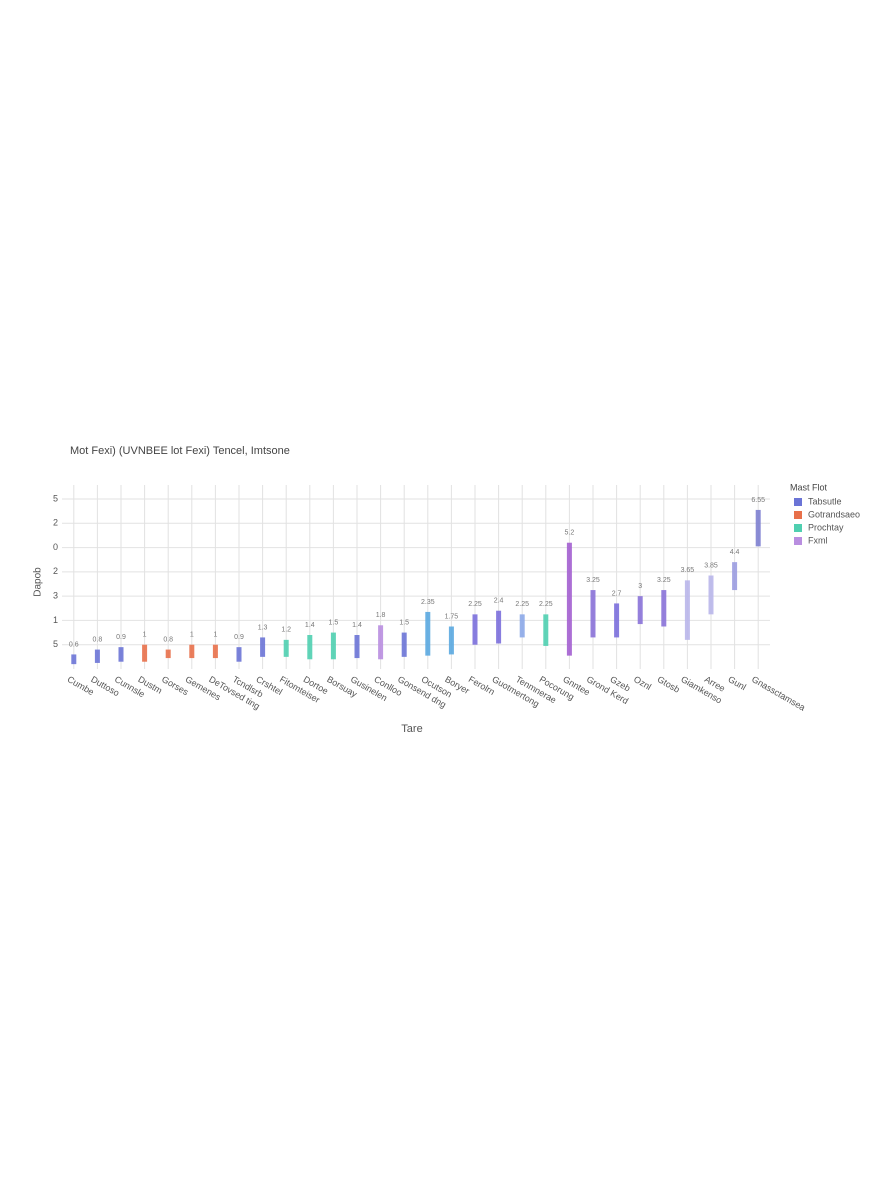 The image size is (880, 1184). What do you see at coordinates (55, 596) in the screenshot?
I see `y-tick-label: 3` at bounding box center [55, 596].